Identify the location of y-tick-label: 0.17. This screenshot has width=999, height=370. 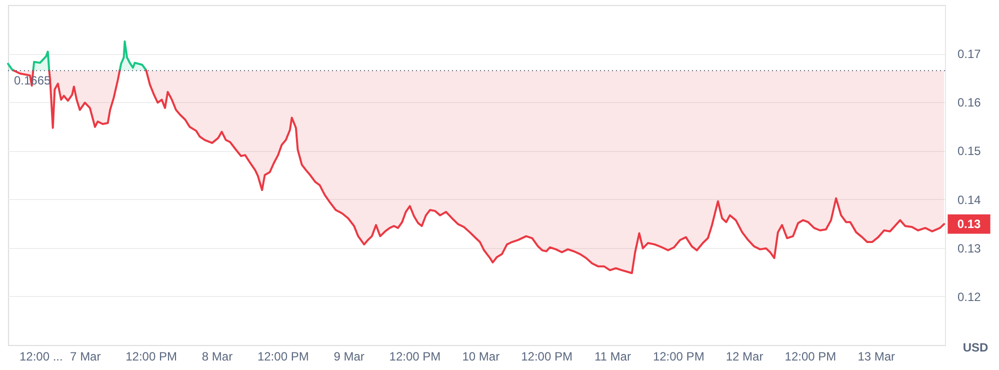
(970, 54).